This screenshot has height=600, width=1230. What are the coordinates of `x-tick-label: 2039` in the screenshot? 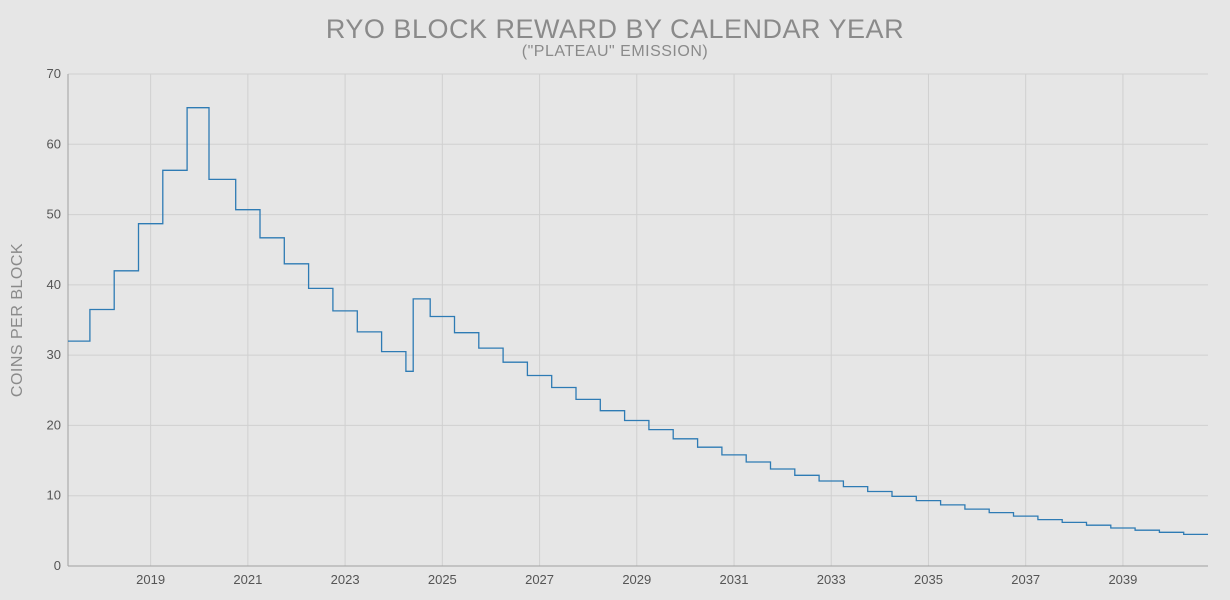 It's located at (1122, 579).